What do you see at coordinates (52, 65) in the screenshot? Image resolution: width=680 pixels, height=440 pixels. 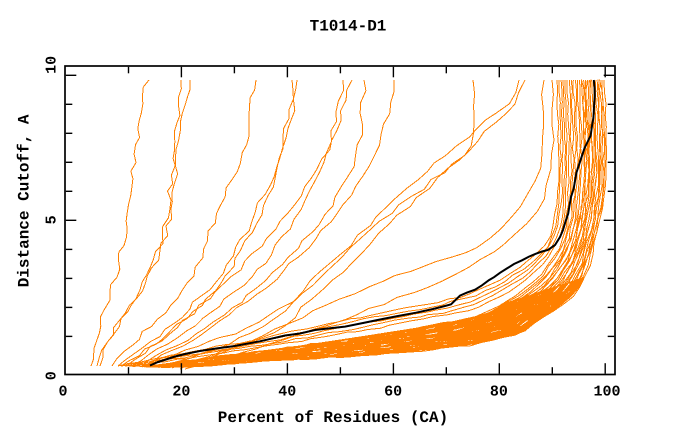 I see `svg-text: 10` at bounding box center [52, 65].